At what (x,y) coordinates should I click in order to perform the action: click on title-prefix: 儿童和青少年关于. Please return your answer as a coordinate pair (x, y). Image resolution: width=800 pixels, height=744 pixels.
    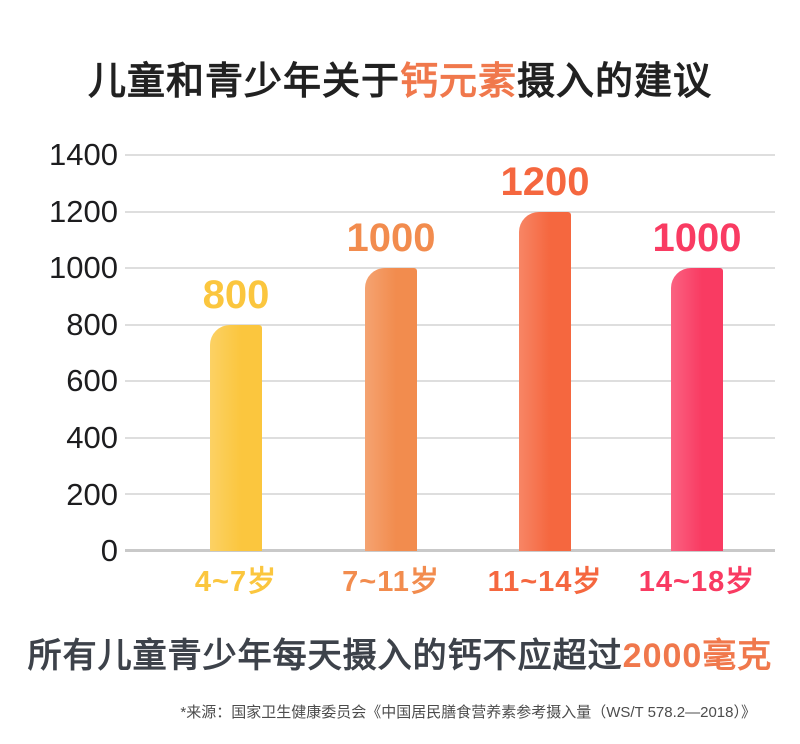
    Looking at the image, I should click on (243, 82).